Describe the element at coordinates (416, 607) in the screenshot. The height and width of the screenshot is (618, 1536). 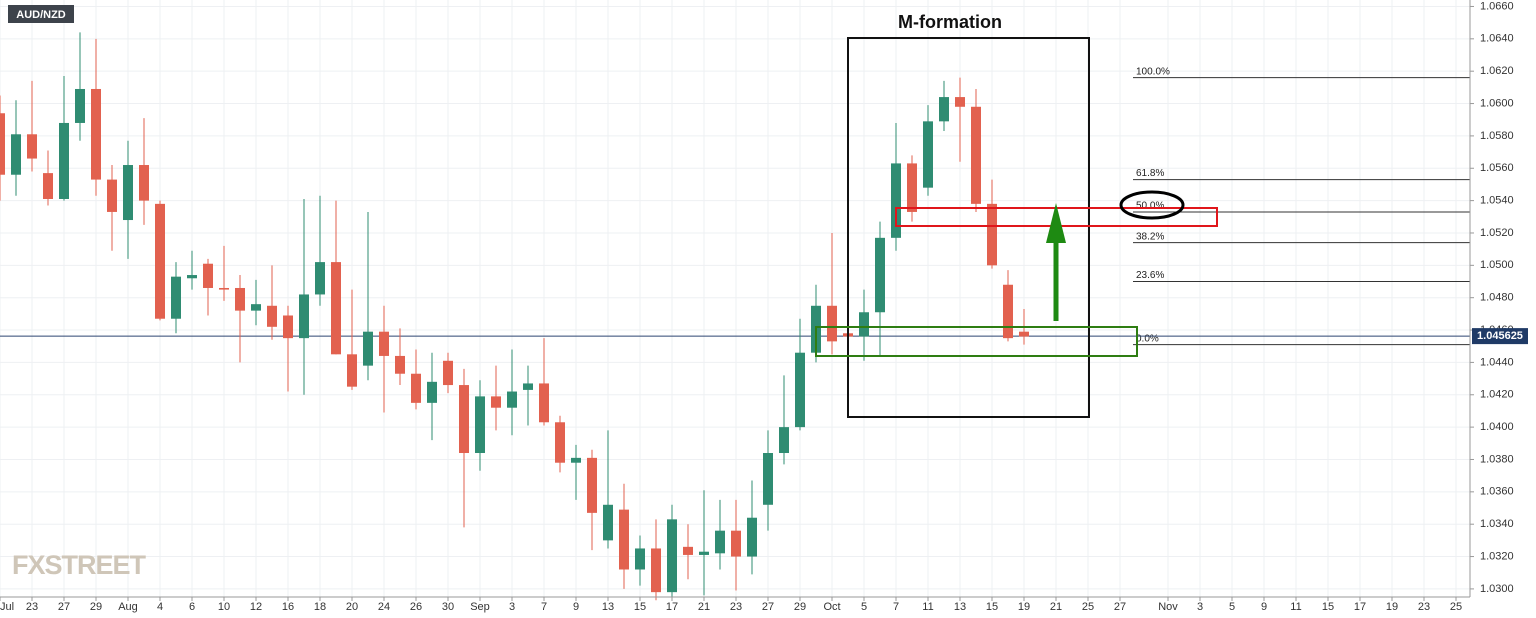
I see `x-tick-label: 26` at that location.